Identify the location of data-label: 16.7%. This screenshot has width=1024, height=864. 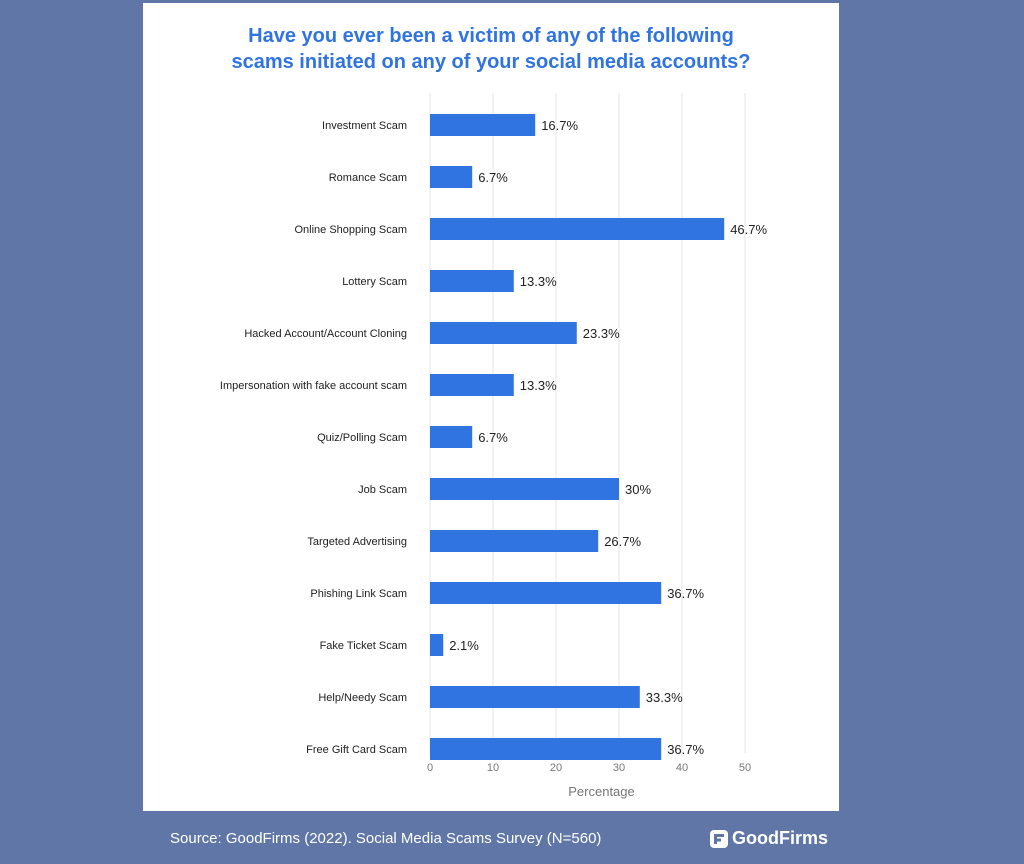
(559, 125).